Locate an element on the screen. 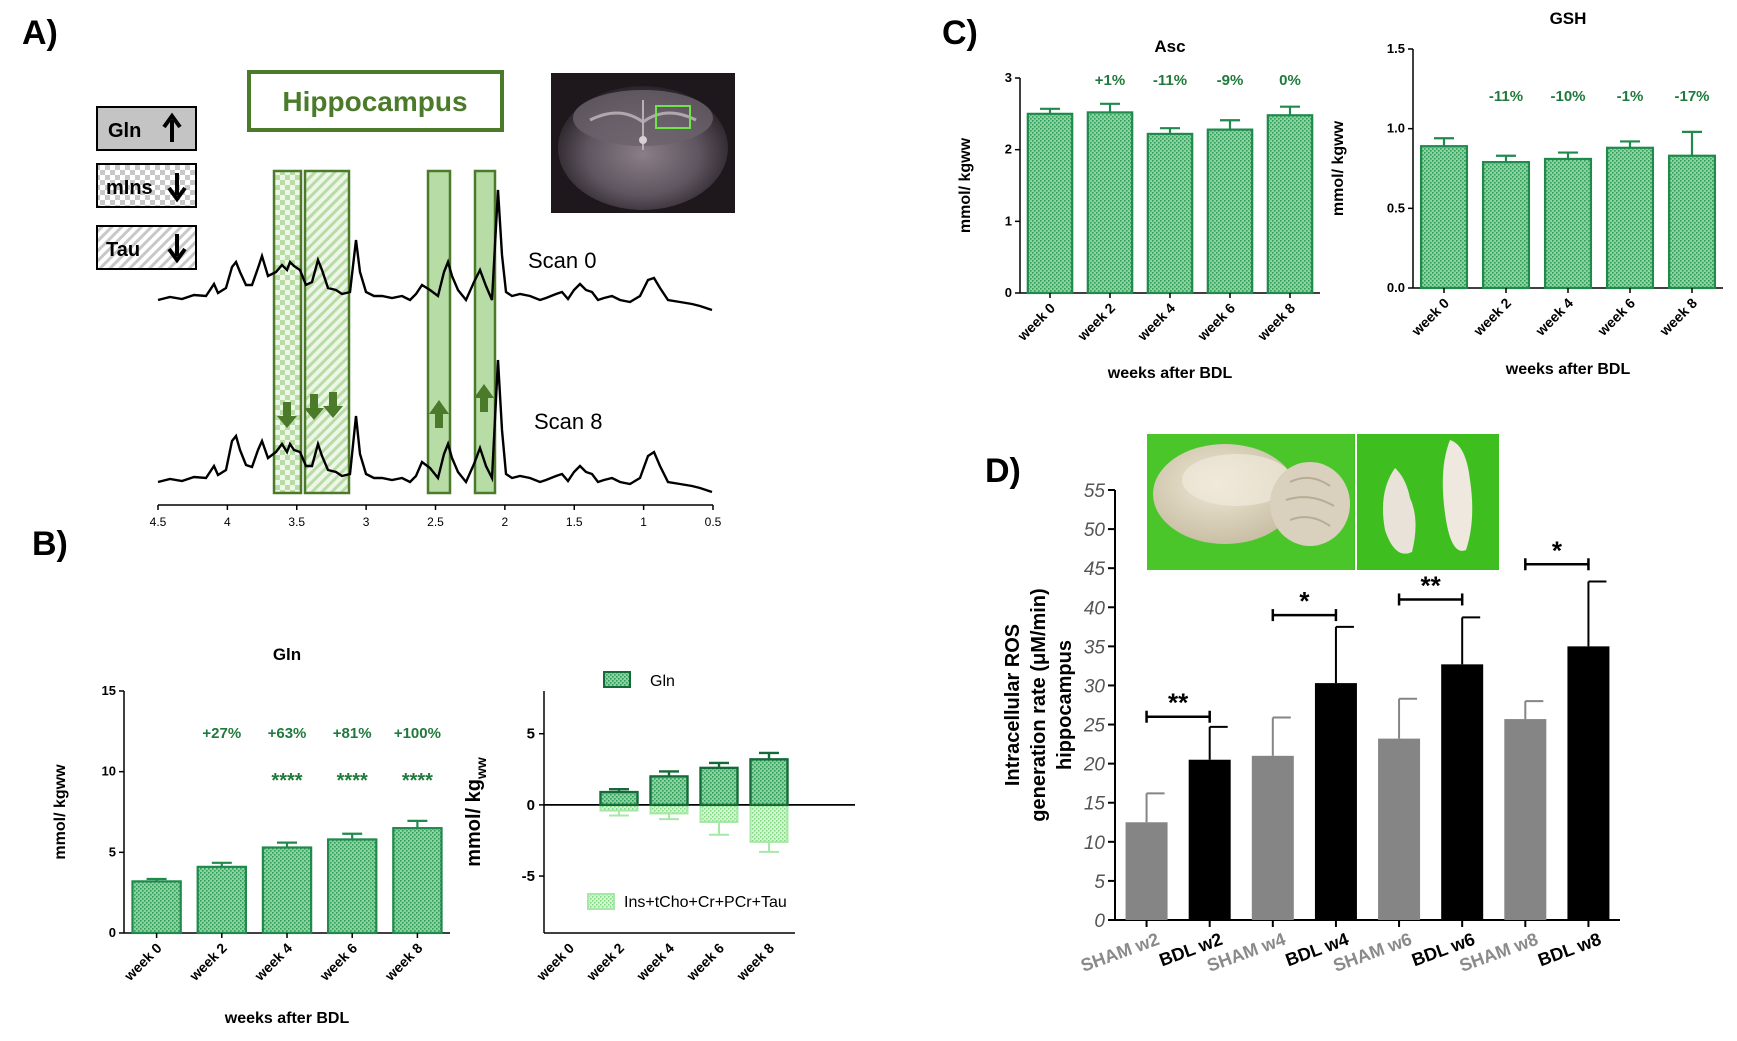 This screenshot has width=1737, height=1041. y-tick-label: 55 is located at coordinates (1095, 491).